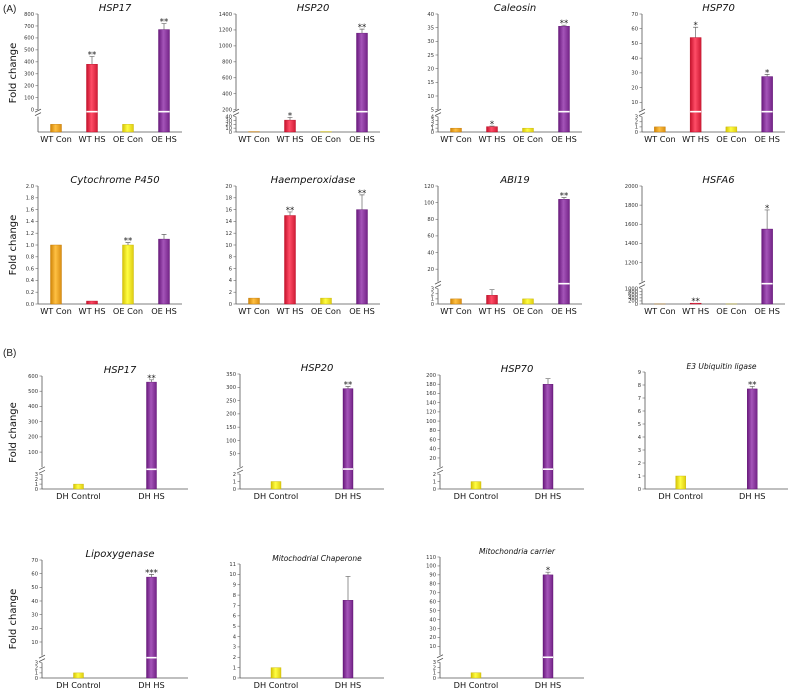  Describe the element at coordinates (33, 422) in the screenshot. I see `y-tick-label: 300` at that location.